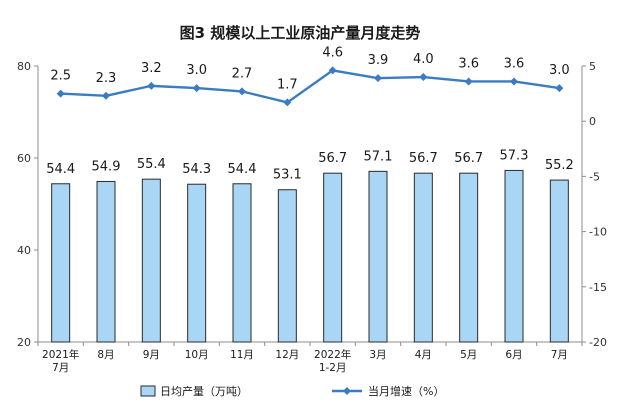  What do you see at coordinates (333, 368) in the screenshot?
I see `x-tick-label: 1-2月` at bounding box center [333, 368].